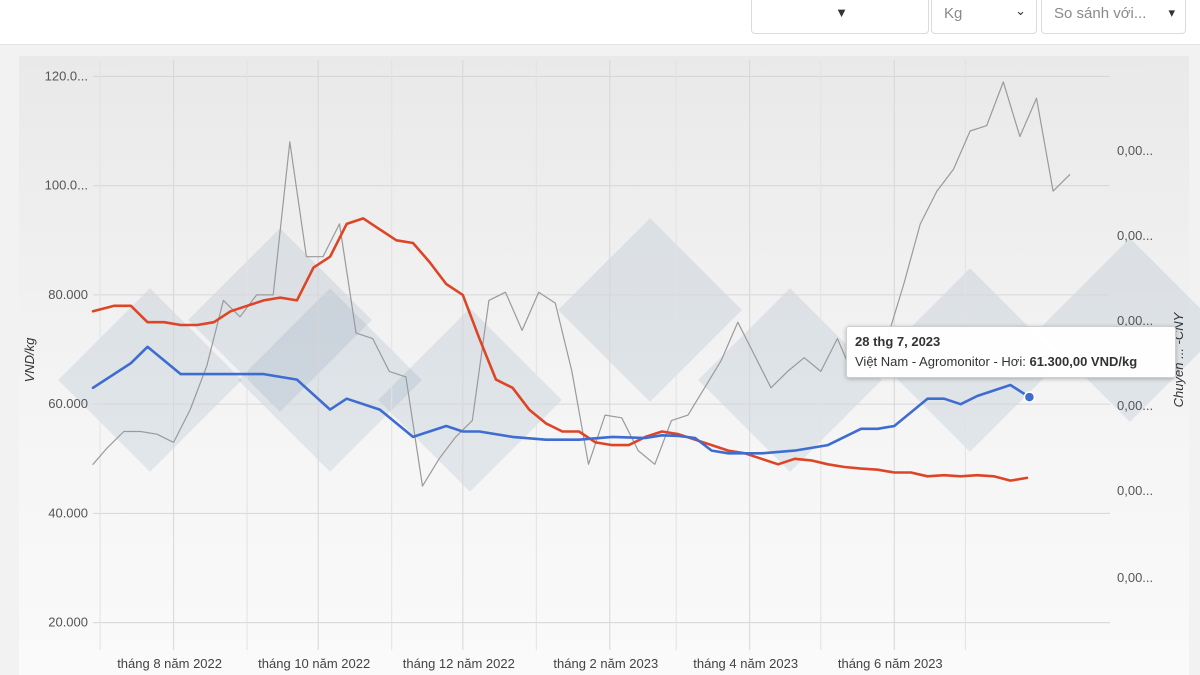 Image resolution: width=1200 pixels, height=675 pixels. Describe the element at coordinates (1171, 12) in the screenshot. I see `caret-down-icon: ▾` at that location.